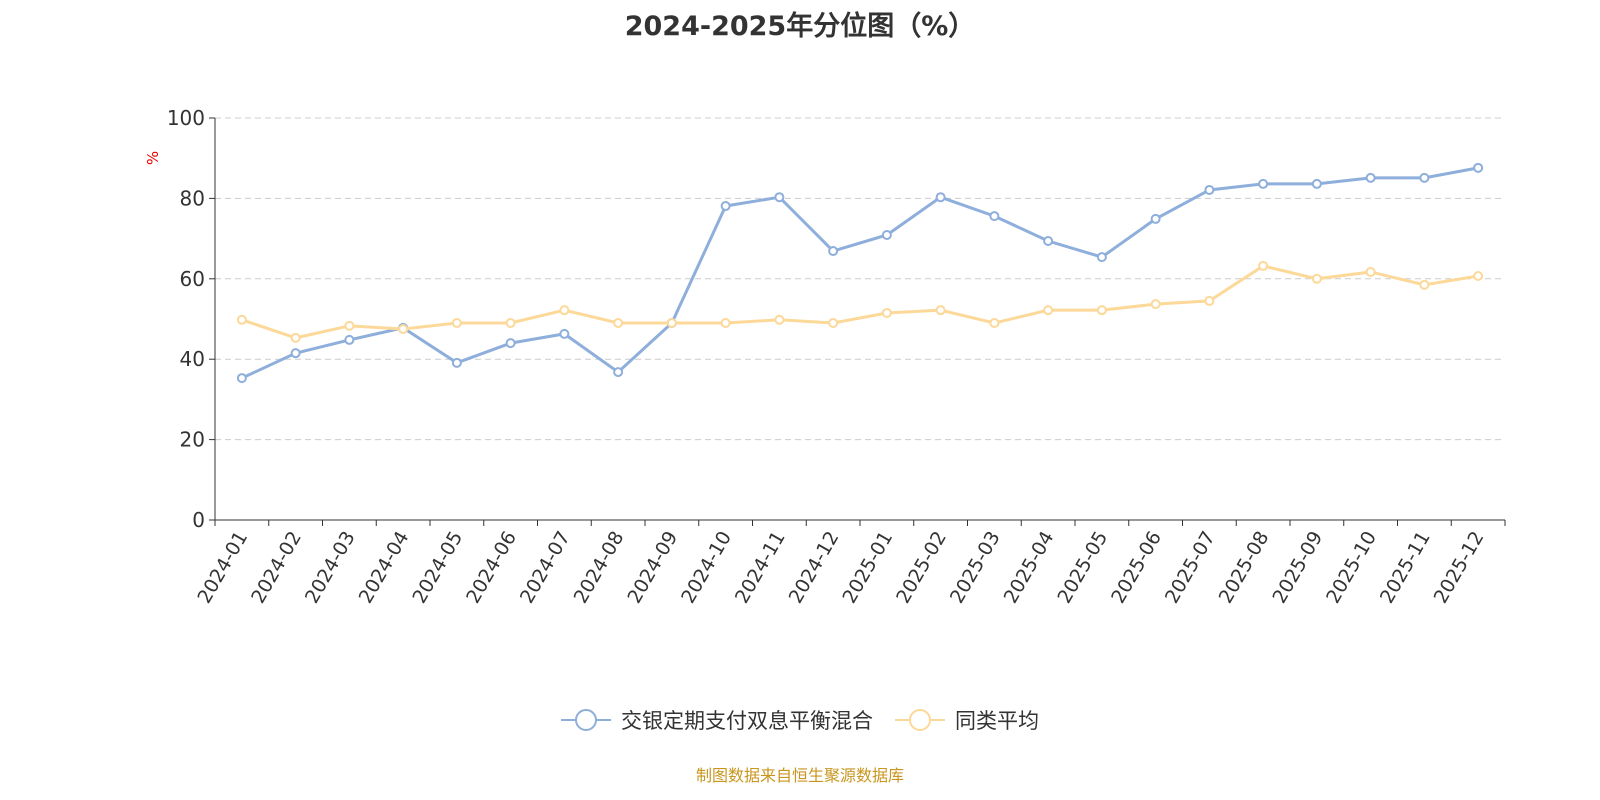 The width and height of the screenshot is (1600, 800). What do you see at coordinates (1459, 568) in the screenshot?
I see `x-tick-label: 2025-12` at bounding box center [1459, 568].